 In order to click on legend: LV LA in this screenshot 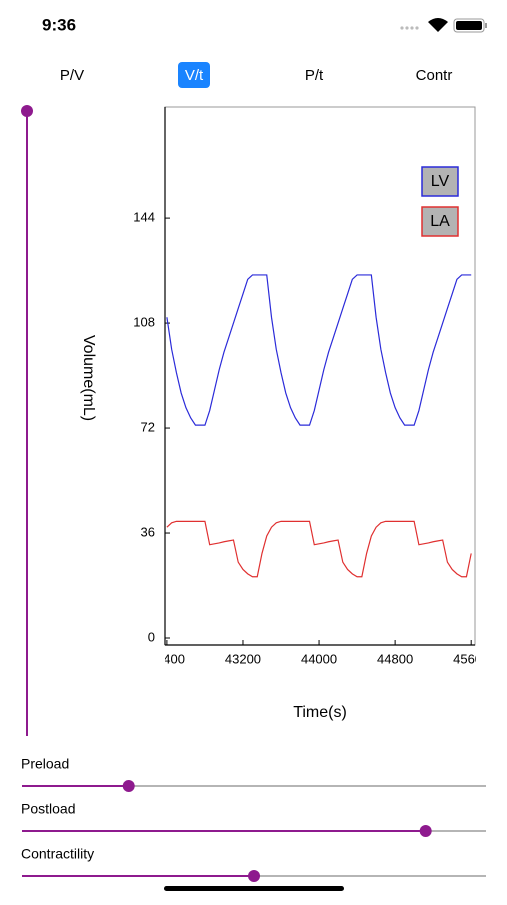, I will do `click(440, 201)`.